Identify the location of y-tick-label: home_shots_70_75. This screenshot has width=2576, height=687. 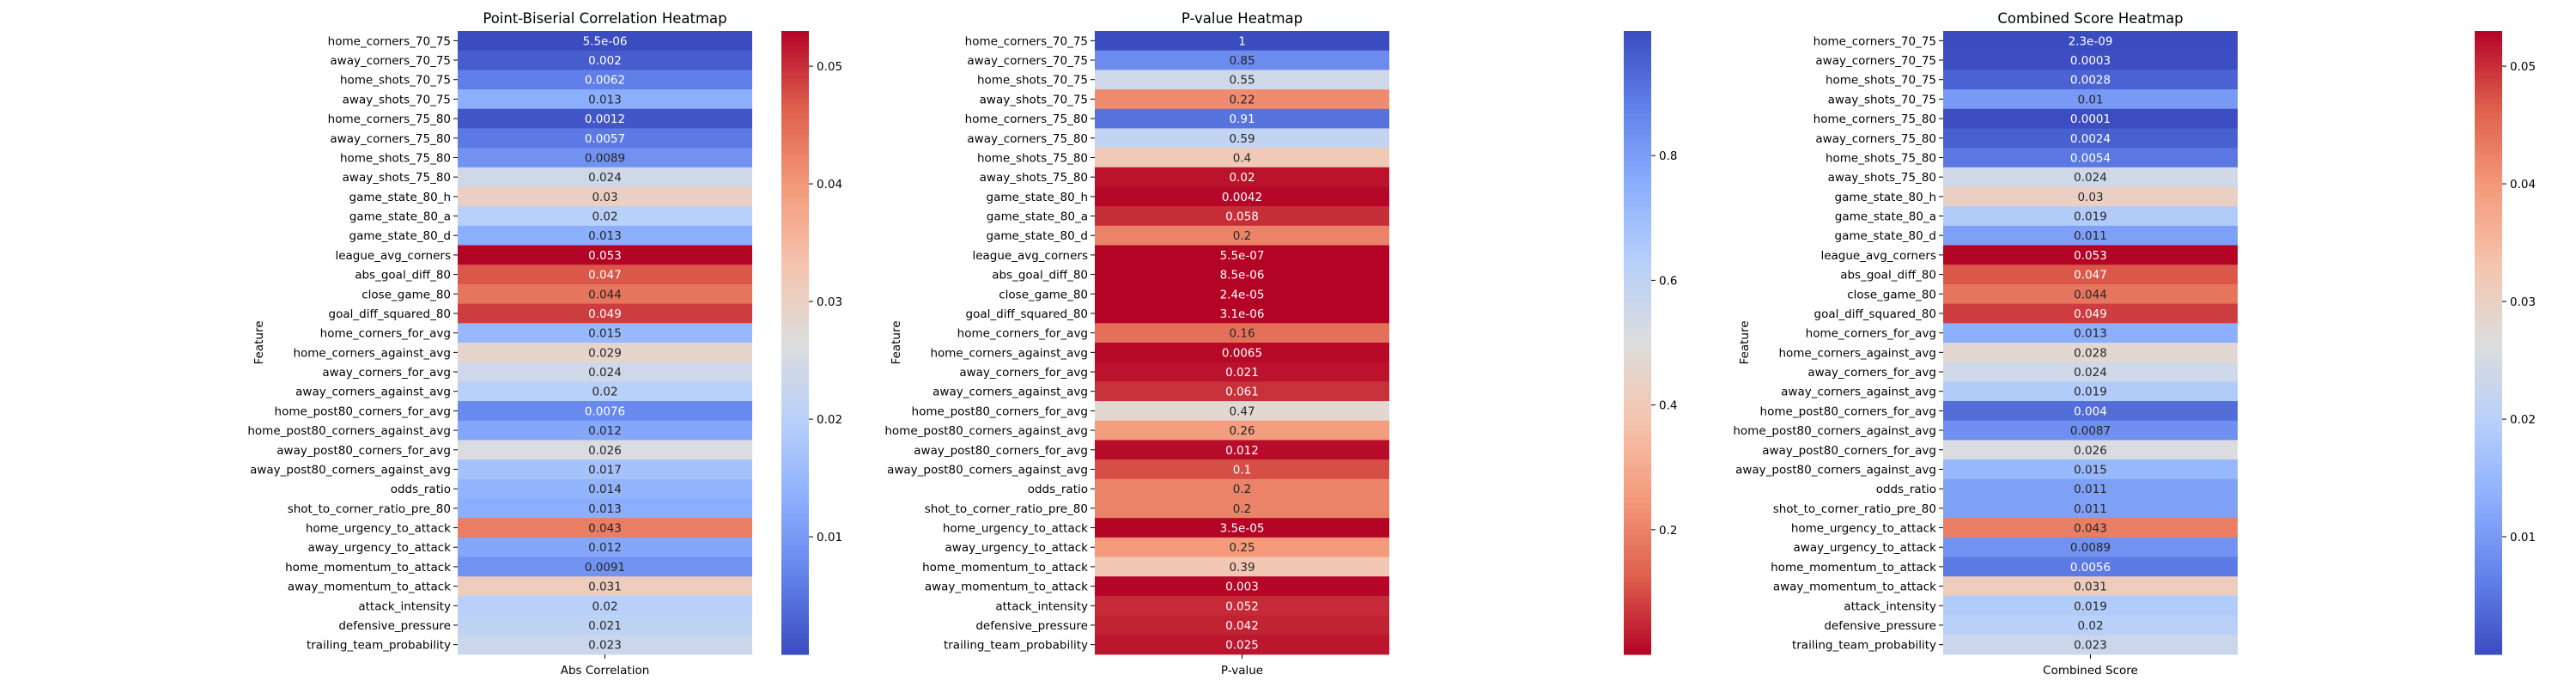
(396, 81).